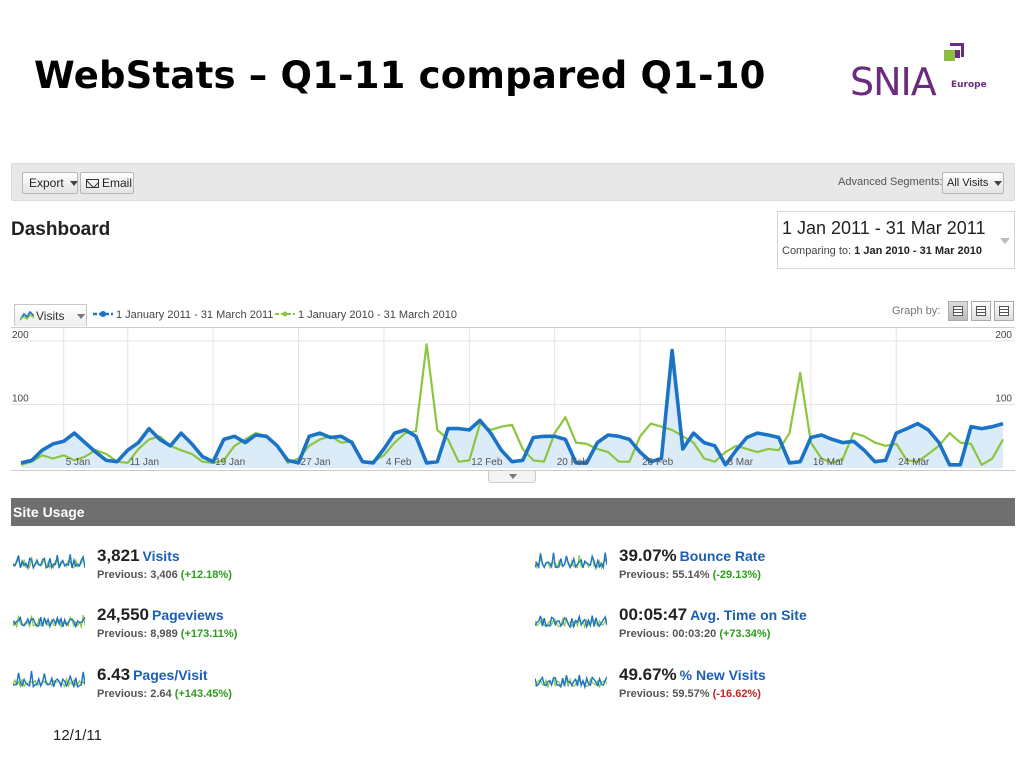  I want to click on envelope-icon, so click(92, 183).